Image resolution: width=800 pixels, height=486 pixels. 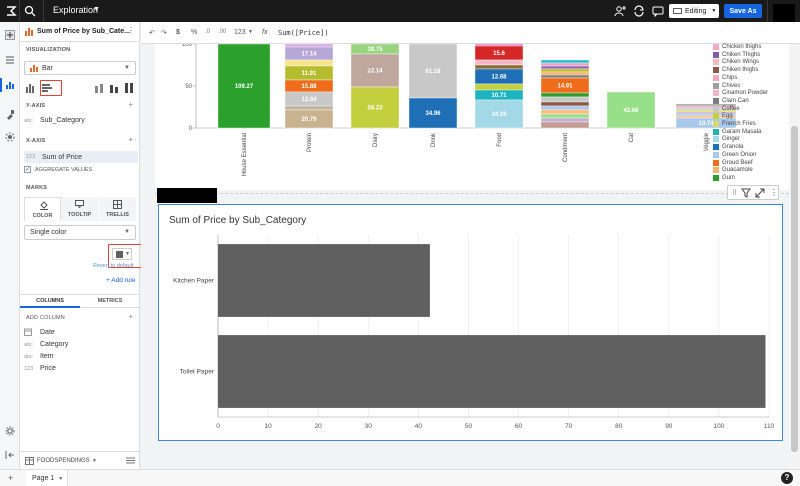 What do you see at coordinates (11, 478) in the screenshot?
I see `add-page-icon: +` at bounding box center [11, 478].